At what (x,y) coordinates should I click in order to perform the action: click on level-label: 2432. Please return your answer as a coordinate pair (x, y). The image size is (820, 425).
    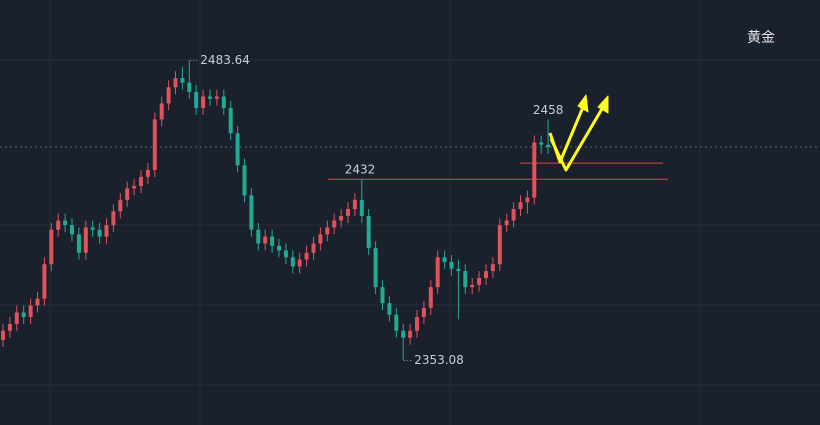
    Looking at the image, I should click on (360, 170).